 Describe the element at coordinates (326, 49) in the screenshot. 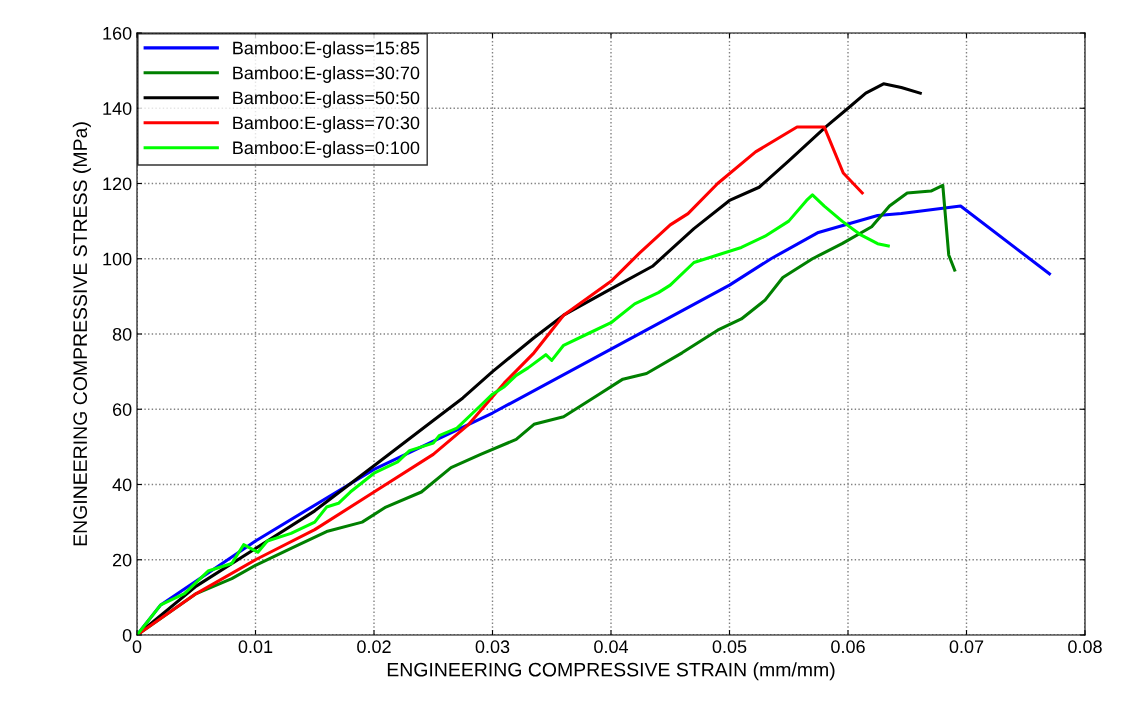

I see `legend-label: Bamboo:E-glass=15:85` at that location.